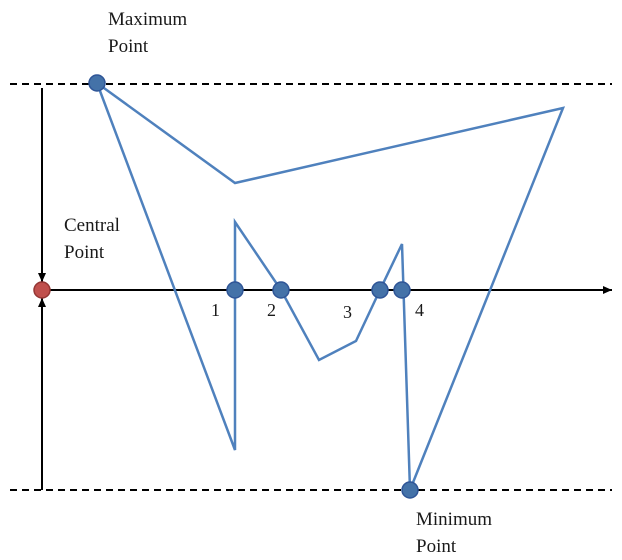 The height and width of the screenshot is (560, 622). What do you see at coordinates (92, 239) in the screenshot?
I see `central-point-label: Central Point` at bounding box center [92, 239].